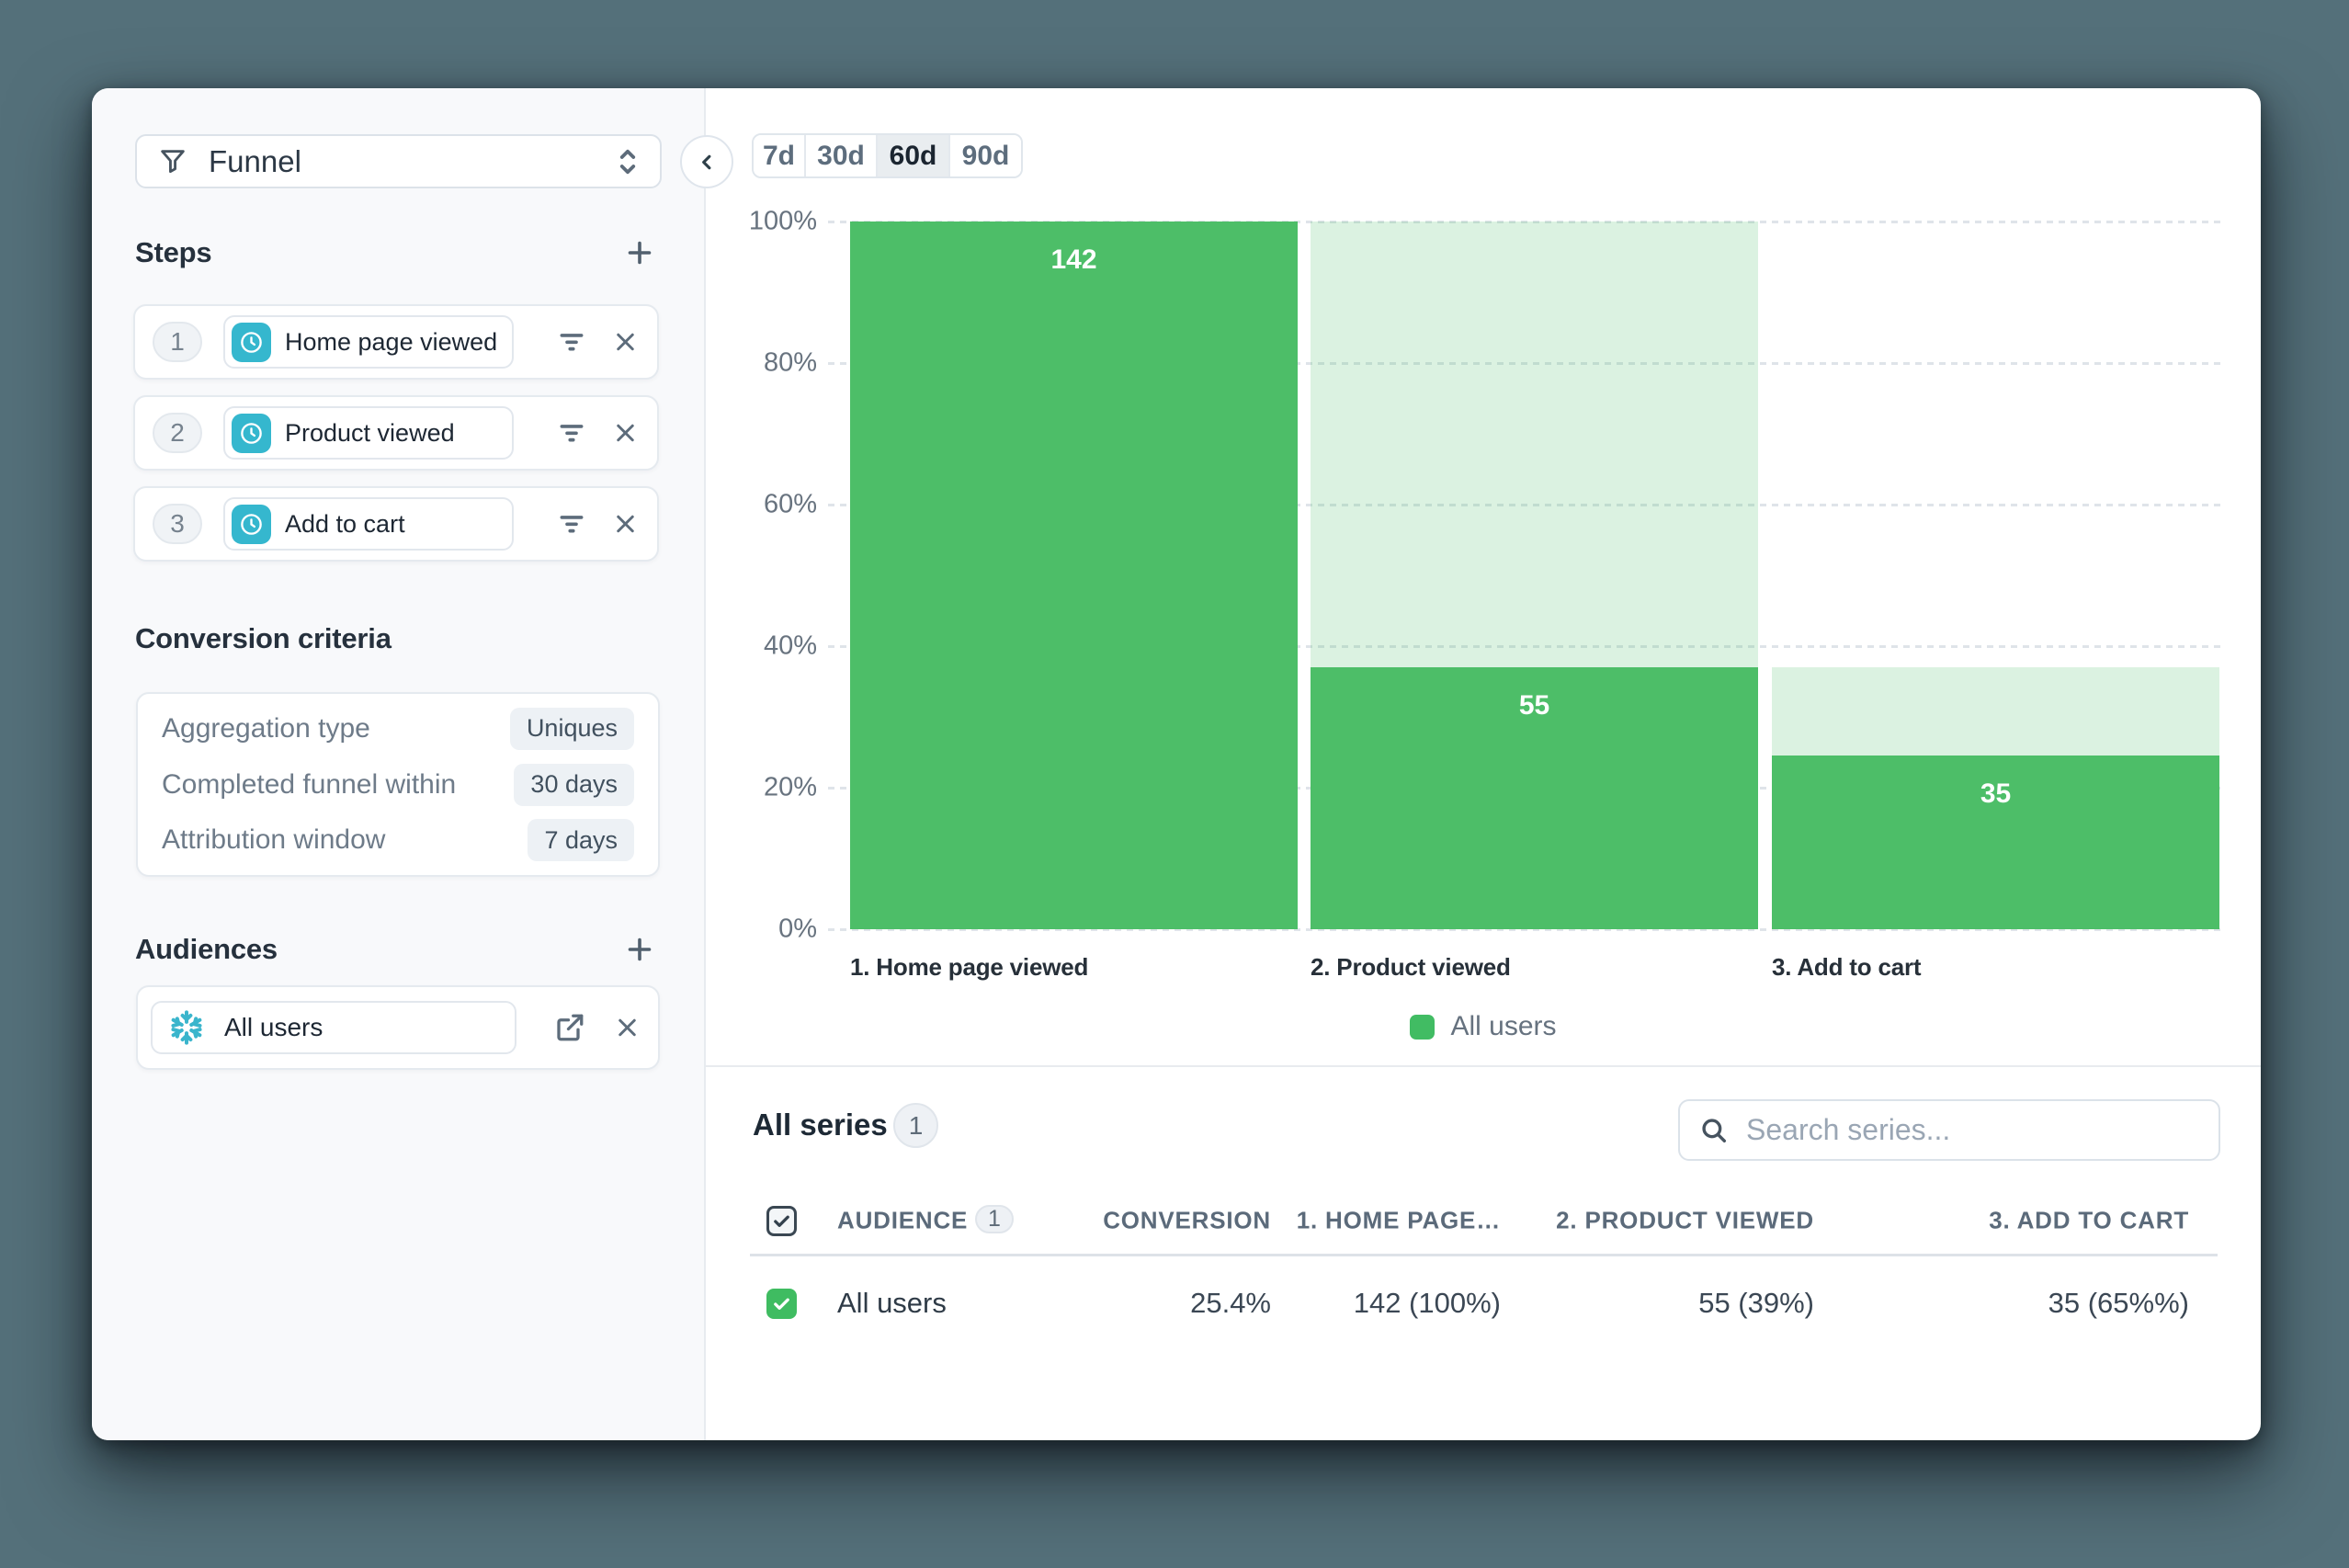 The height and width of the screenshot is (1568, 2349). Describe the element at coordinates (574, 784) in the screenshot. I see `criteria-value-pill: 30 days` at that location.